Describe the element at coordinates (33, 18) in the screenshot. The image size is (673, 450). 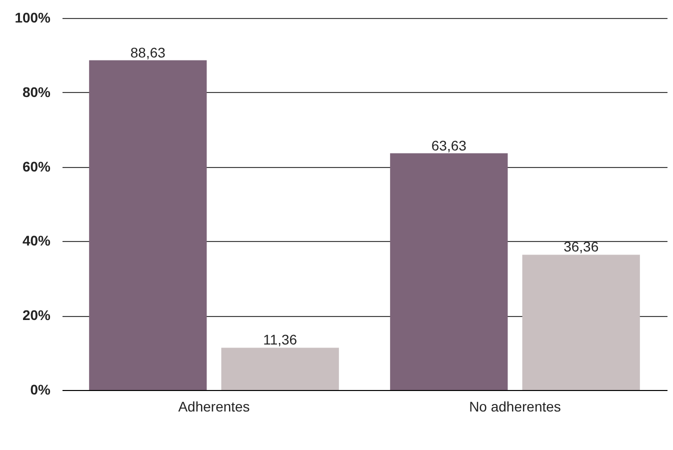
I see `y-tick-label: 100%` at that location.